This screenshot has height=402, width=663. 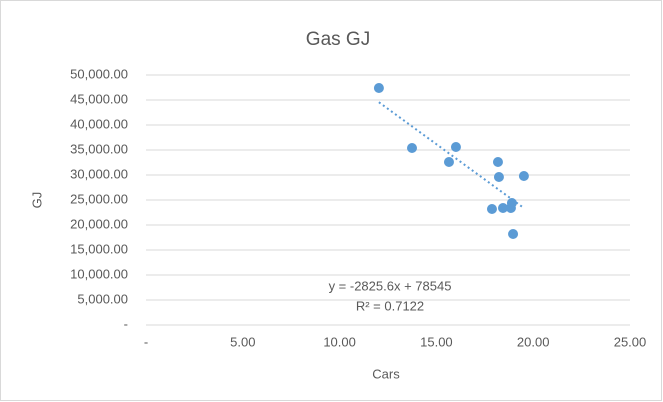 I want to click on y-tick-label: 25,000.00, so click(x=99, y=198).